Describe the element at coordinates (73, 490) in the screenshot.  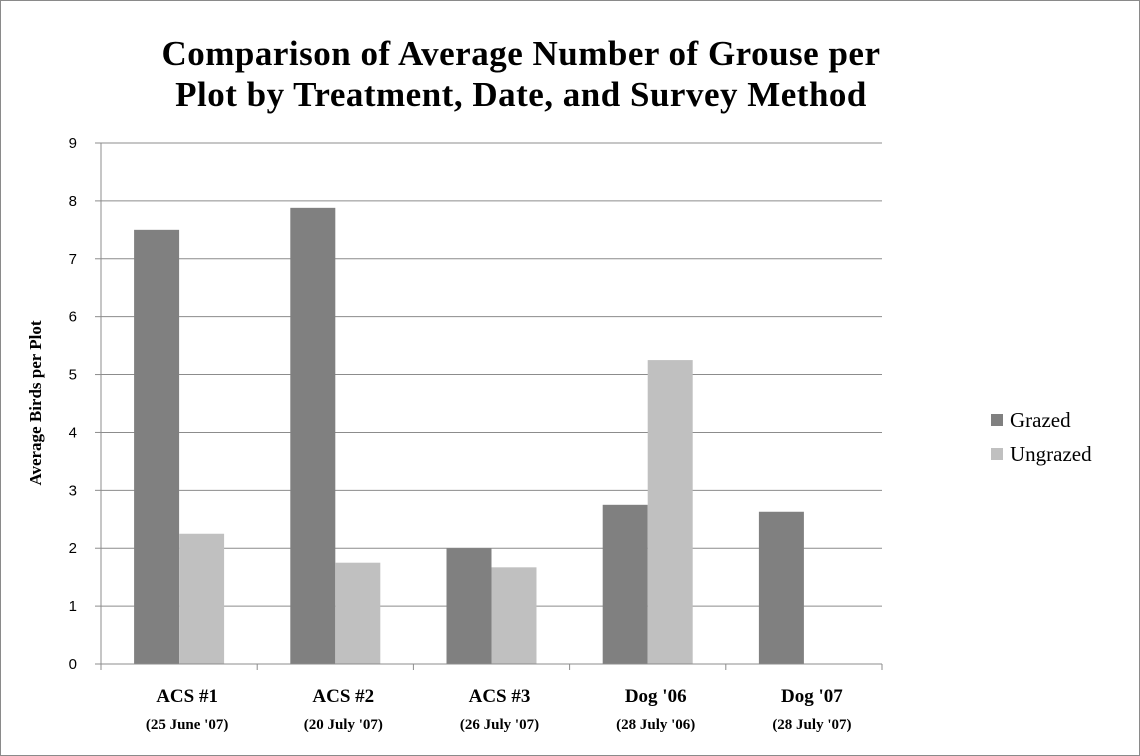
I see `y-tick-label-3: 3` at that location.